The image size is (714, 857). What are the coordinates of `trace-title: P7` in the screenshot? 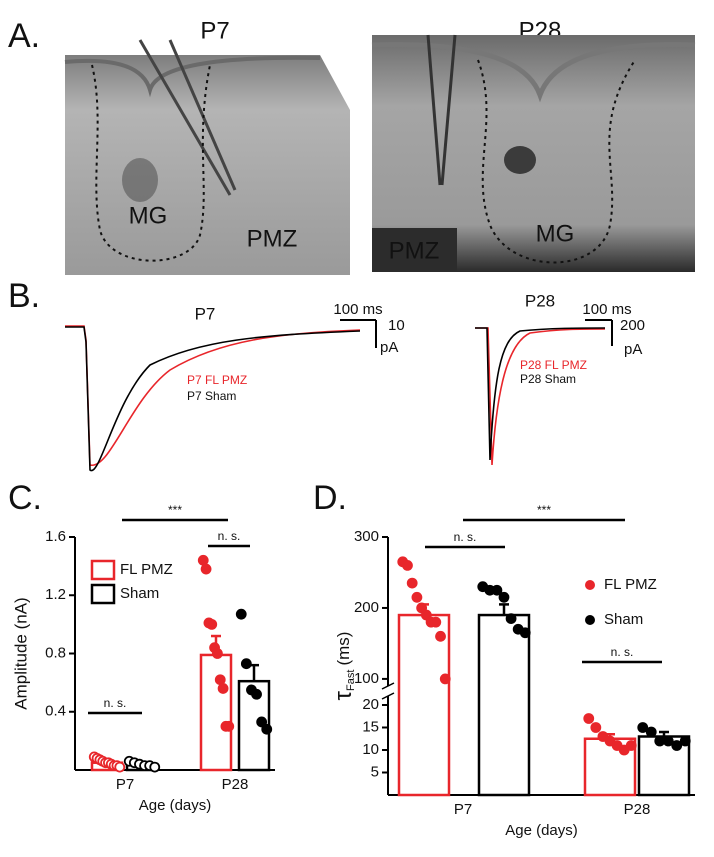 It's located at (205, 313).